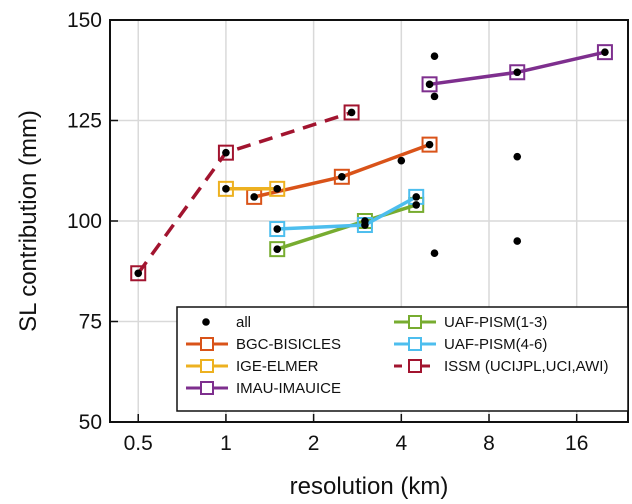 The image size is (632, 504). What do you see at coordinates (526, 366) in the screenshot?
I see `legend-label: ISSM (UCIJPL,UCI,AWI)` at bounding box center [526, 366].